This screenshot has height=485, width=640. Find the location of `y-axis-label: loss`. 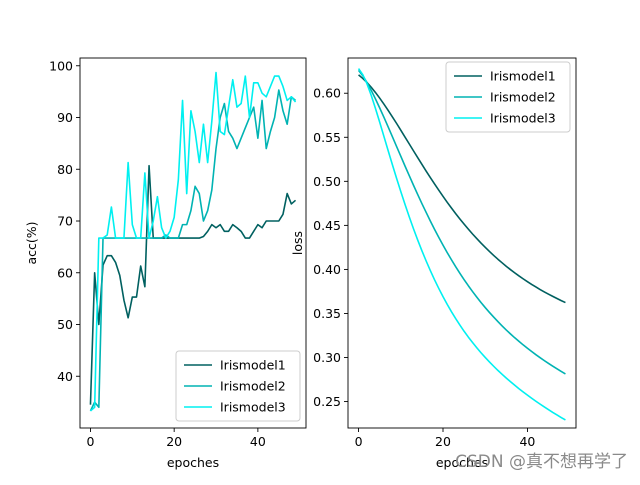

y-axis-label: loss is located at coordinates (297, 243).